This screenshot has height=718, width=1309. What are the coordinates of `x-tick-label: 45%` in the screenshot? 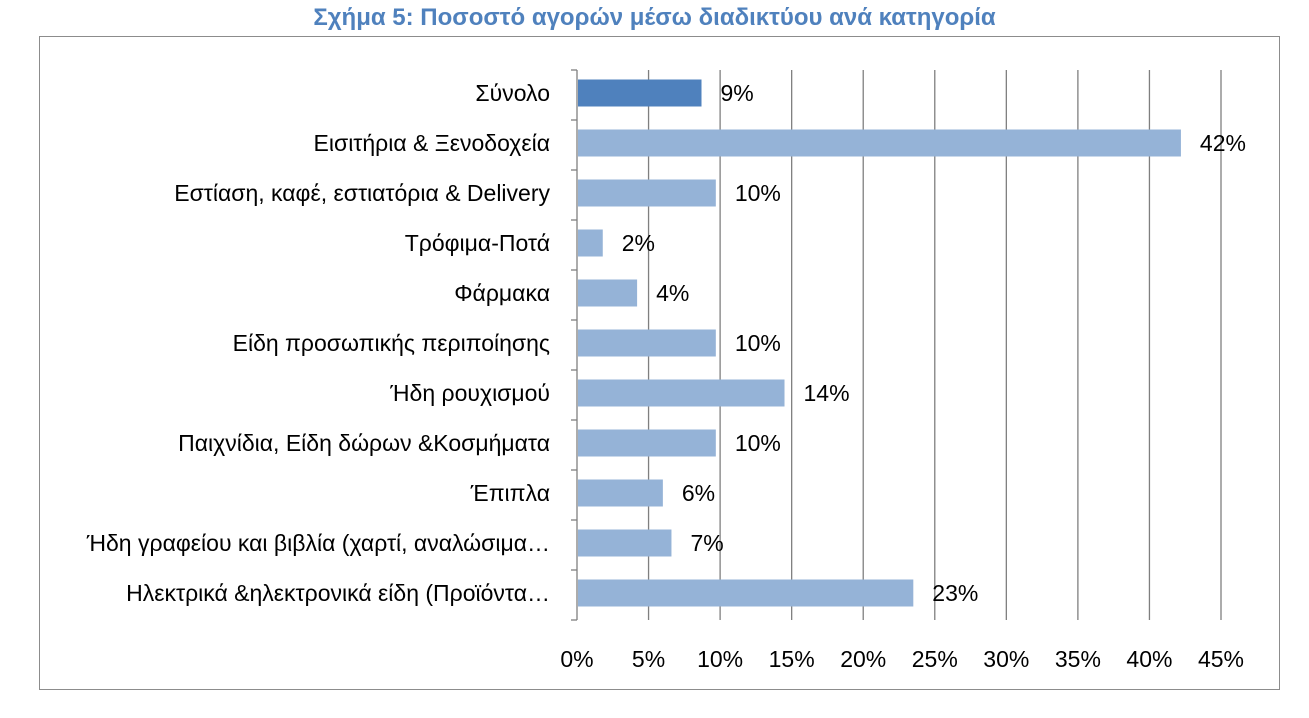 It's located at (1221, 659).